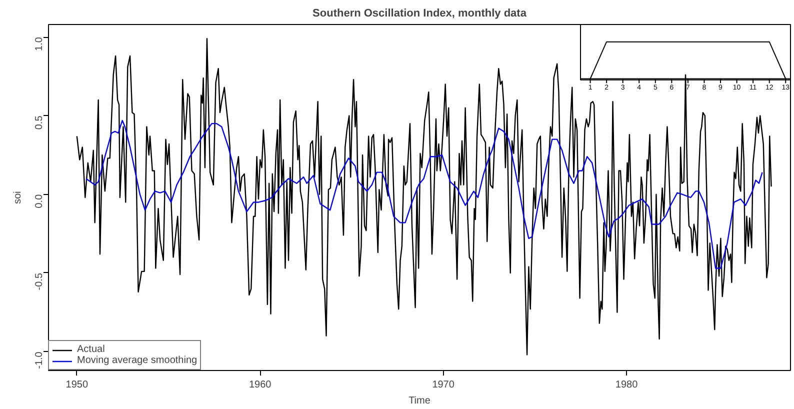 The height and width of the screenshot is (409, 794). What do you see at coordinates (626, 385) in the screenshot?
I see `x-tick-label: 1980` at bounding box center [626, 385].